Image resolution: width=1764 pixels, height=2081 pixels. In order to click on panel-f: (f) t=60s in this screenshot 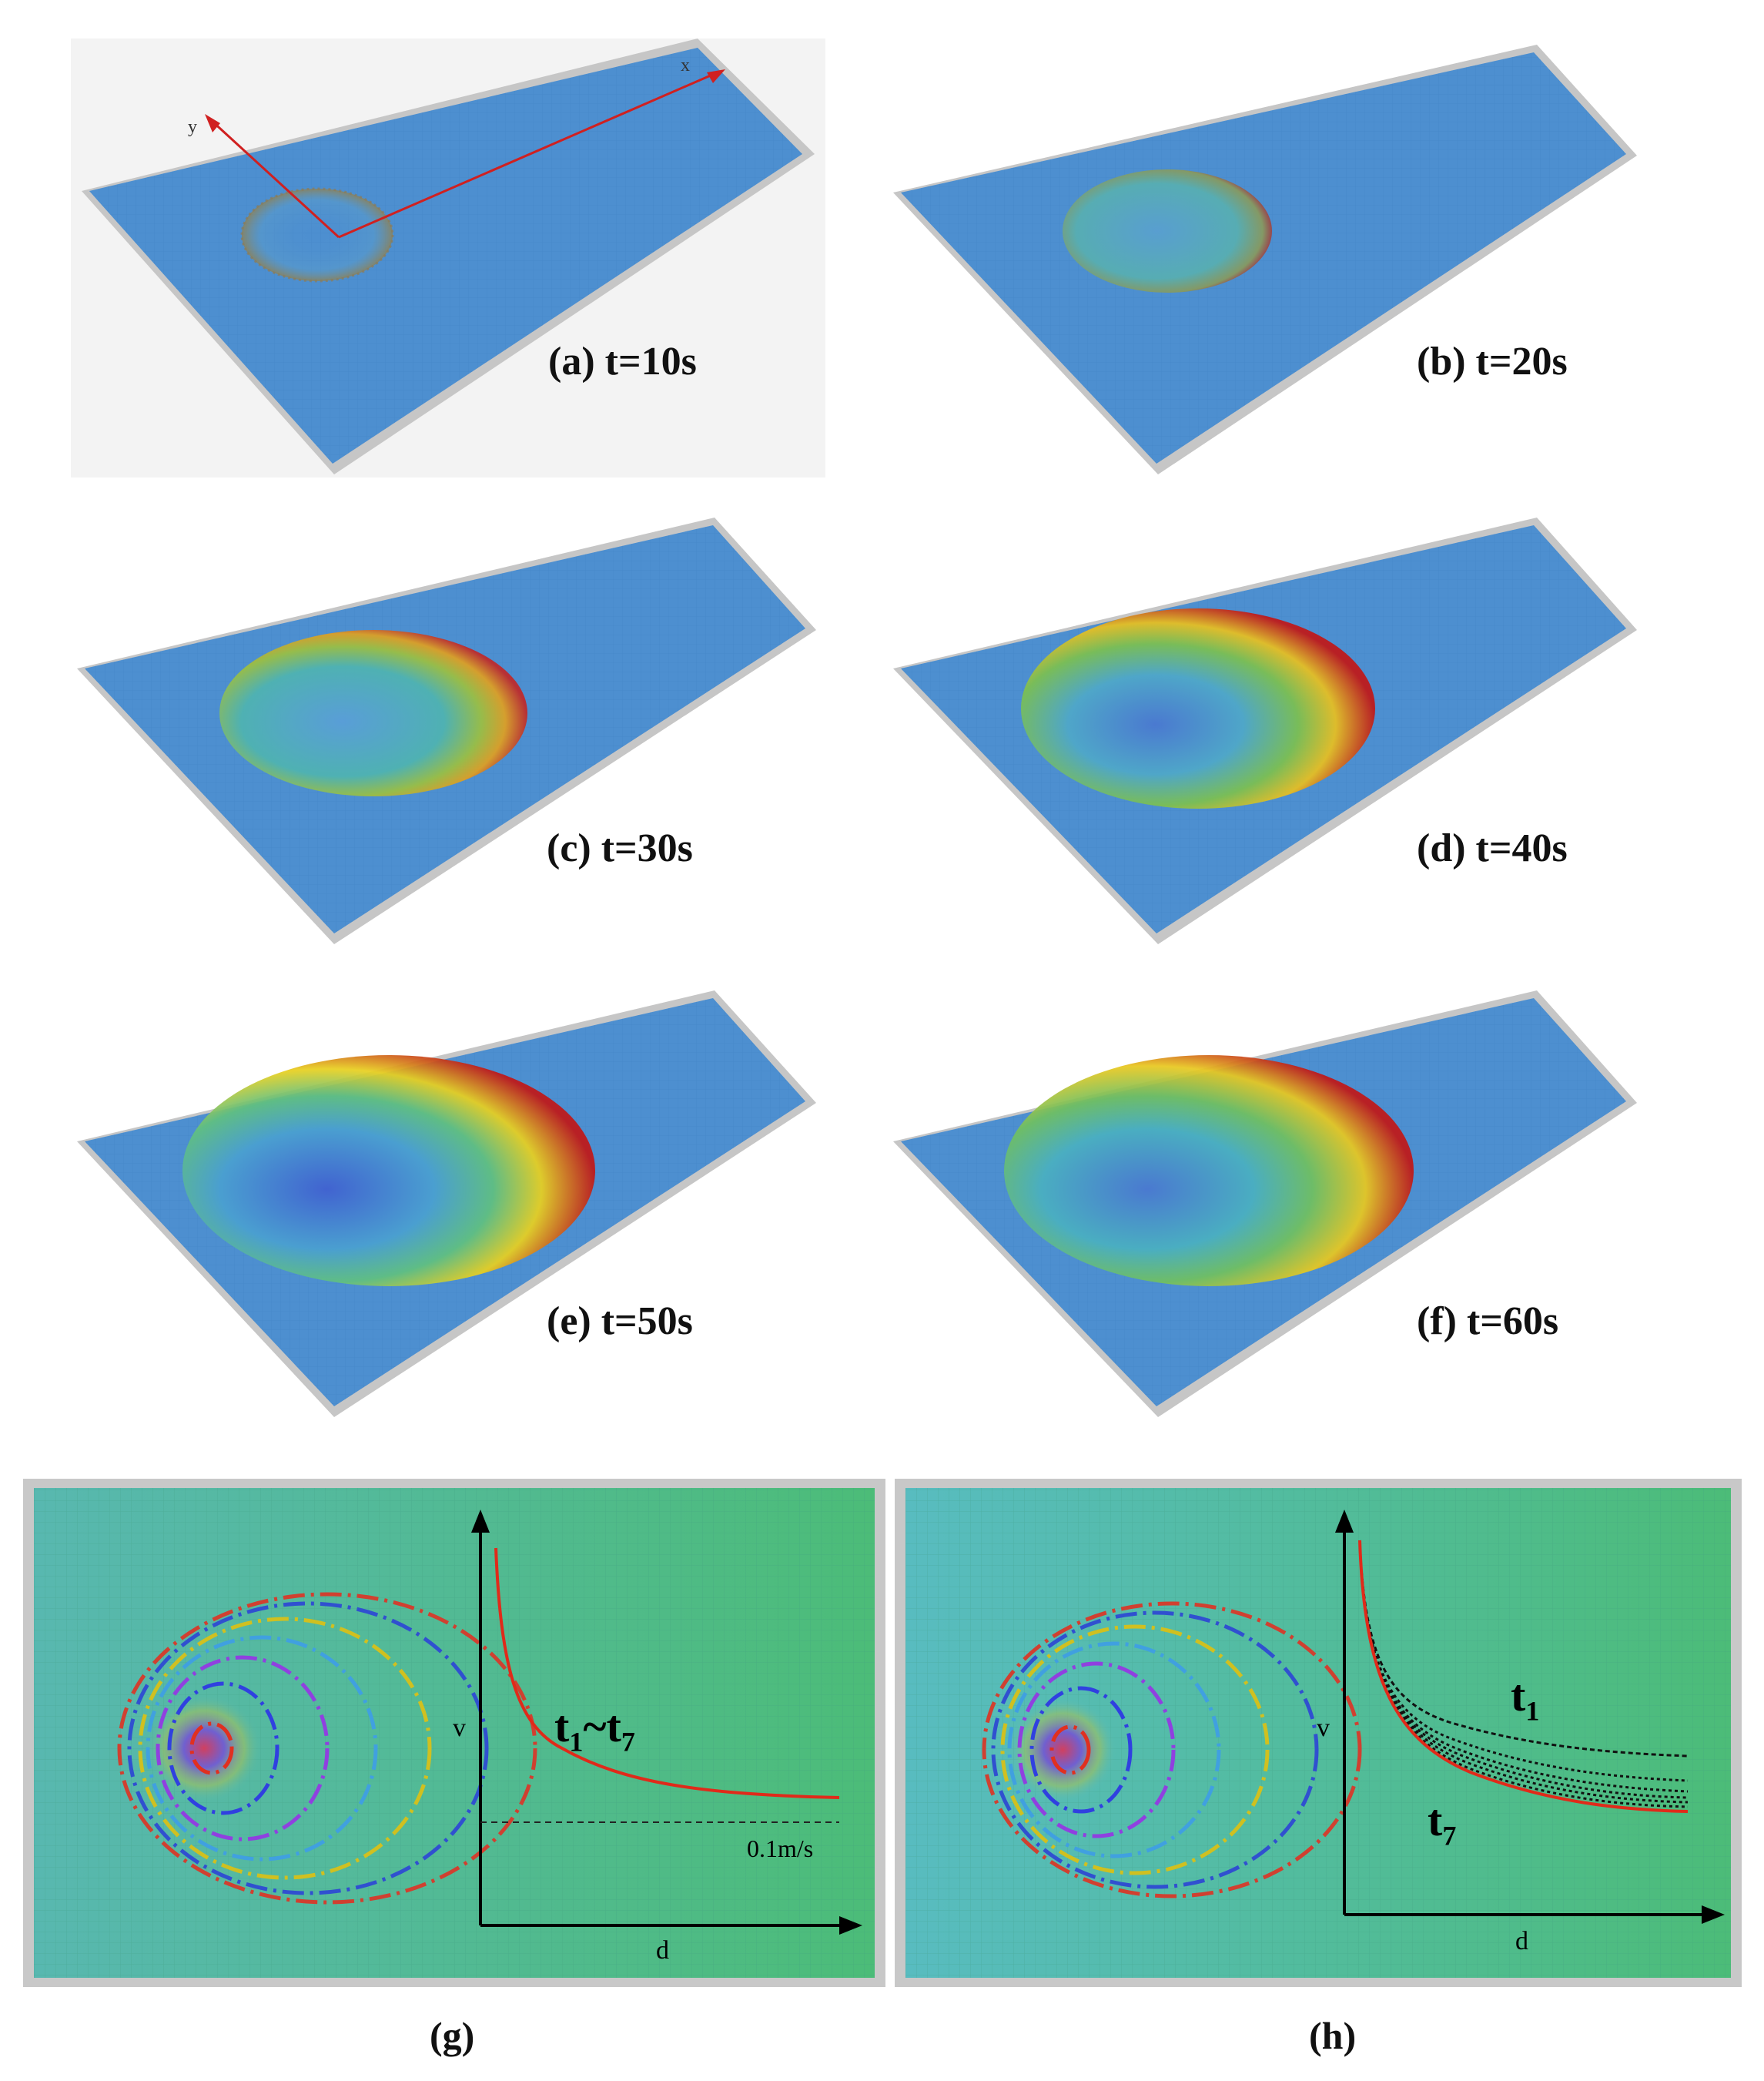, I will do `click(1301, 1203)`.